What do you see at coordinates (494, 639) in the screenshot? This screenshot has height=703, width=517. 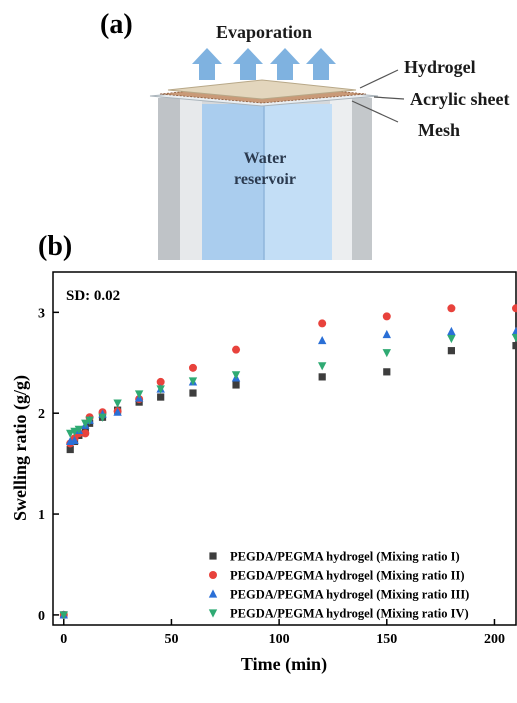 I see `x-tick-label: 200` at bounding box center [494, 639].